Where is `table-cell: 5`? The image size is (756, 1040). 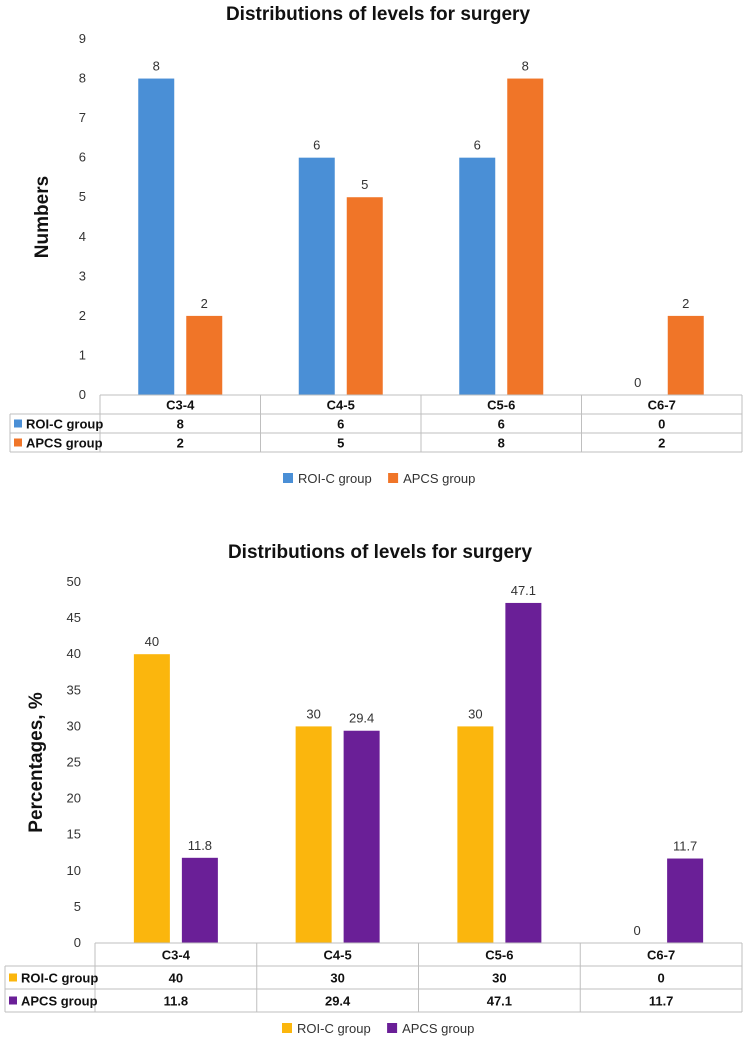
table-cell: 5 is located at coordinates (340, 443).